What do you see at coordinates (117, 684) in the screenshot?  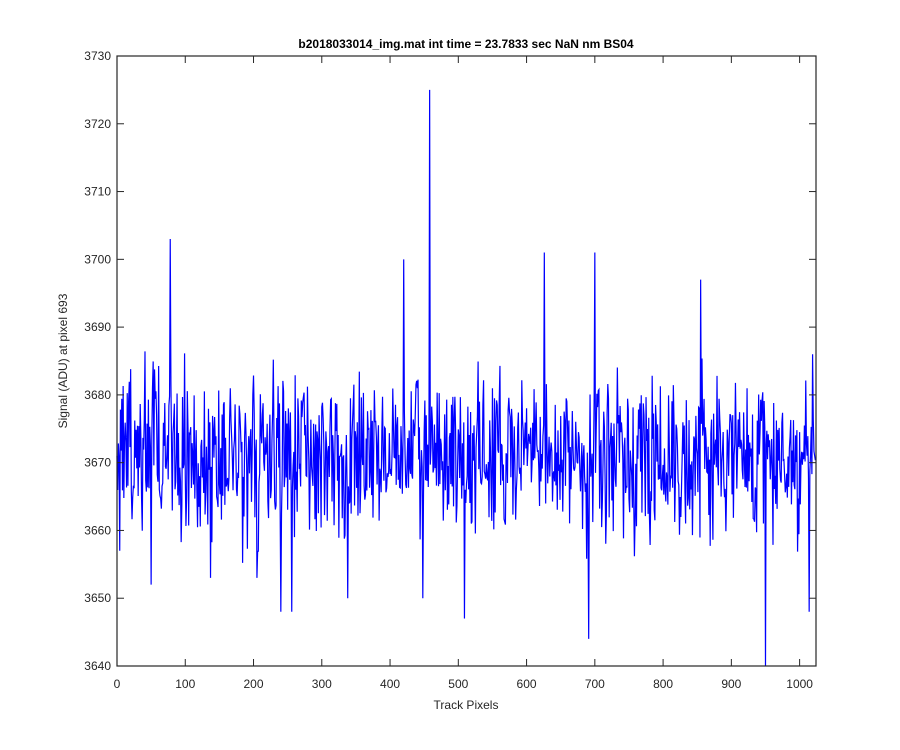 I see `x-tick-label: 0` at bounding box center [117, 684].